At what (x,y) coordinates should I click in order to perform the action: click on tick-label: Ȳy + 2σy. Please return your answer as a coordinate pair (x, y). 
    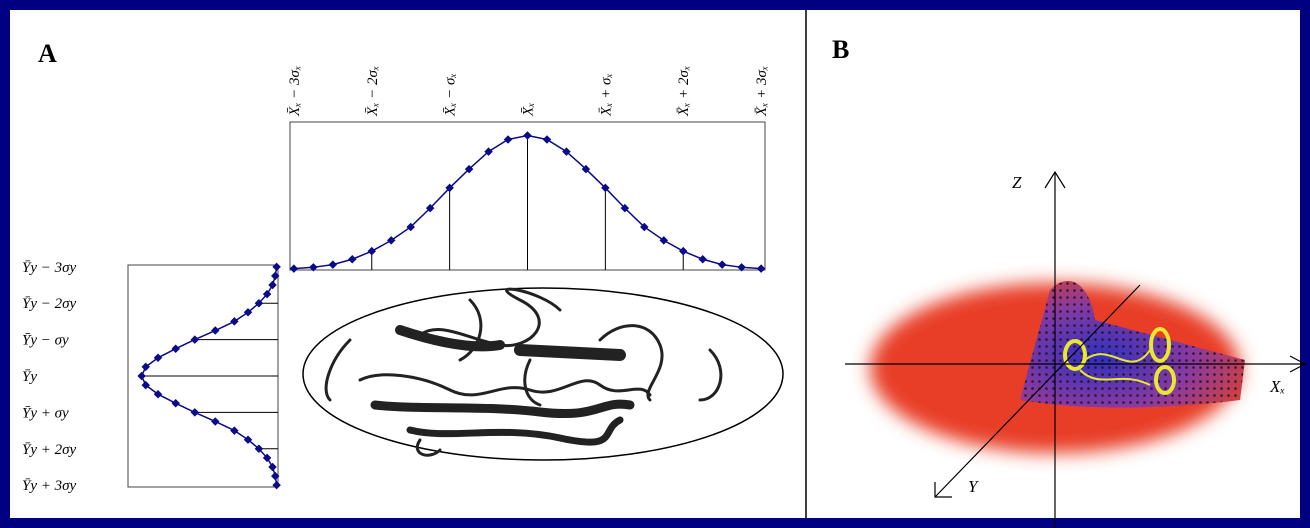
    Looking at the image, I should click on (49, 450).